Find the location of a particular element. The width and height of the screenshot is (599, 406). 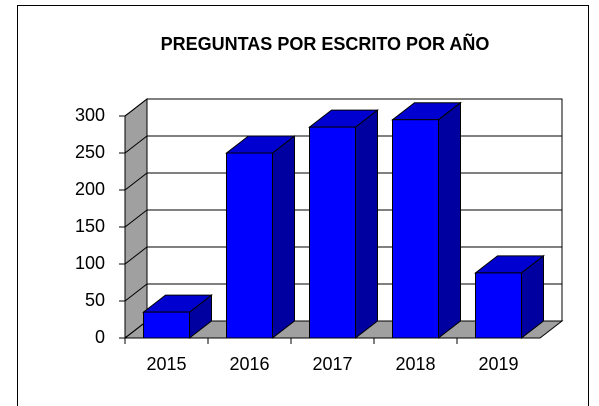

x-tick-label: 2019 is located at coordinates (498, 364).